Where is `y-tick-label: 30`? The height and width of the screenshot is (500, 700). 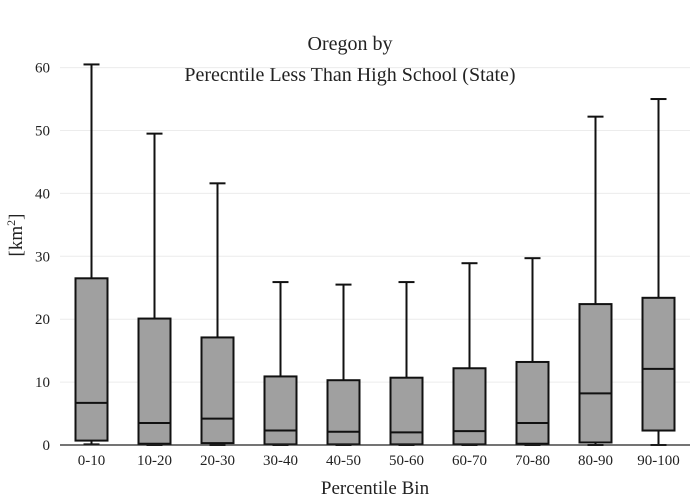 y-tick-label: 30 is located at coordinates (42, 257).